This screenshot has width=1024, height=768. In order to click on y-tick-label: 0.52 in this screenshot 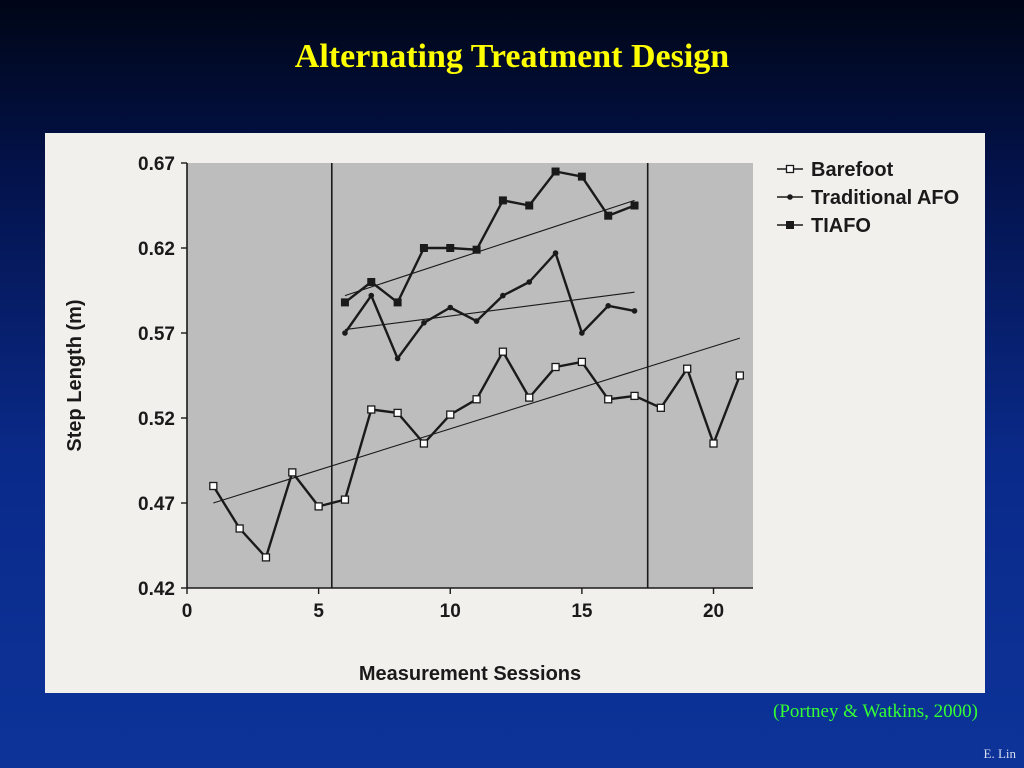, I will do `click(156, 419)`.